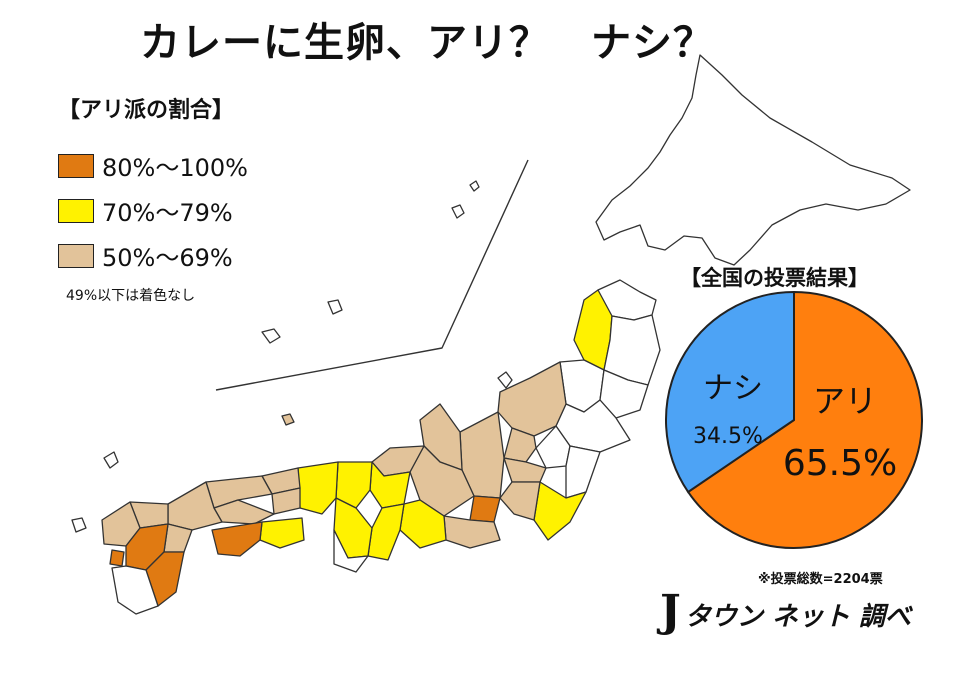  I want to click on gunma, so click(520, 445).